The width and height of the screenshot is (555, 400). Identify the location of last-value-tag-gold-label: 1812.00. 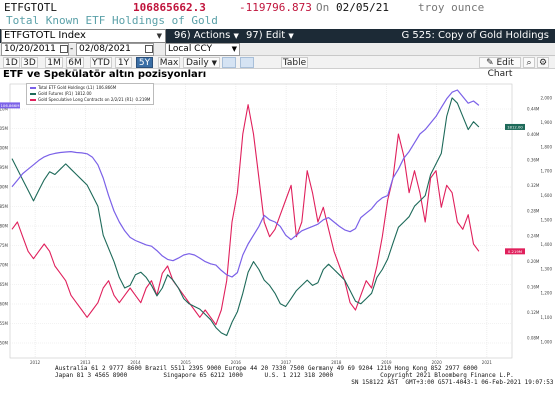
(515, 127).